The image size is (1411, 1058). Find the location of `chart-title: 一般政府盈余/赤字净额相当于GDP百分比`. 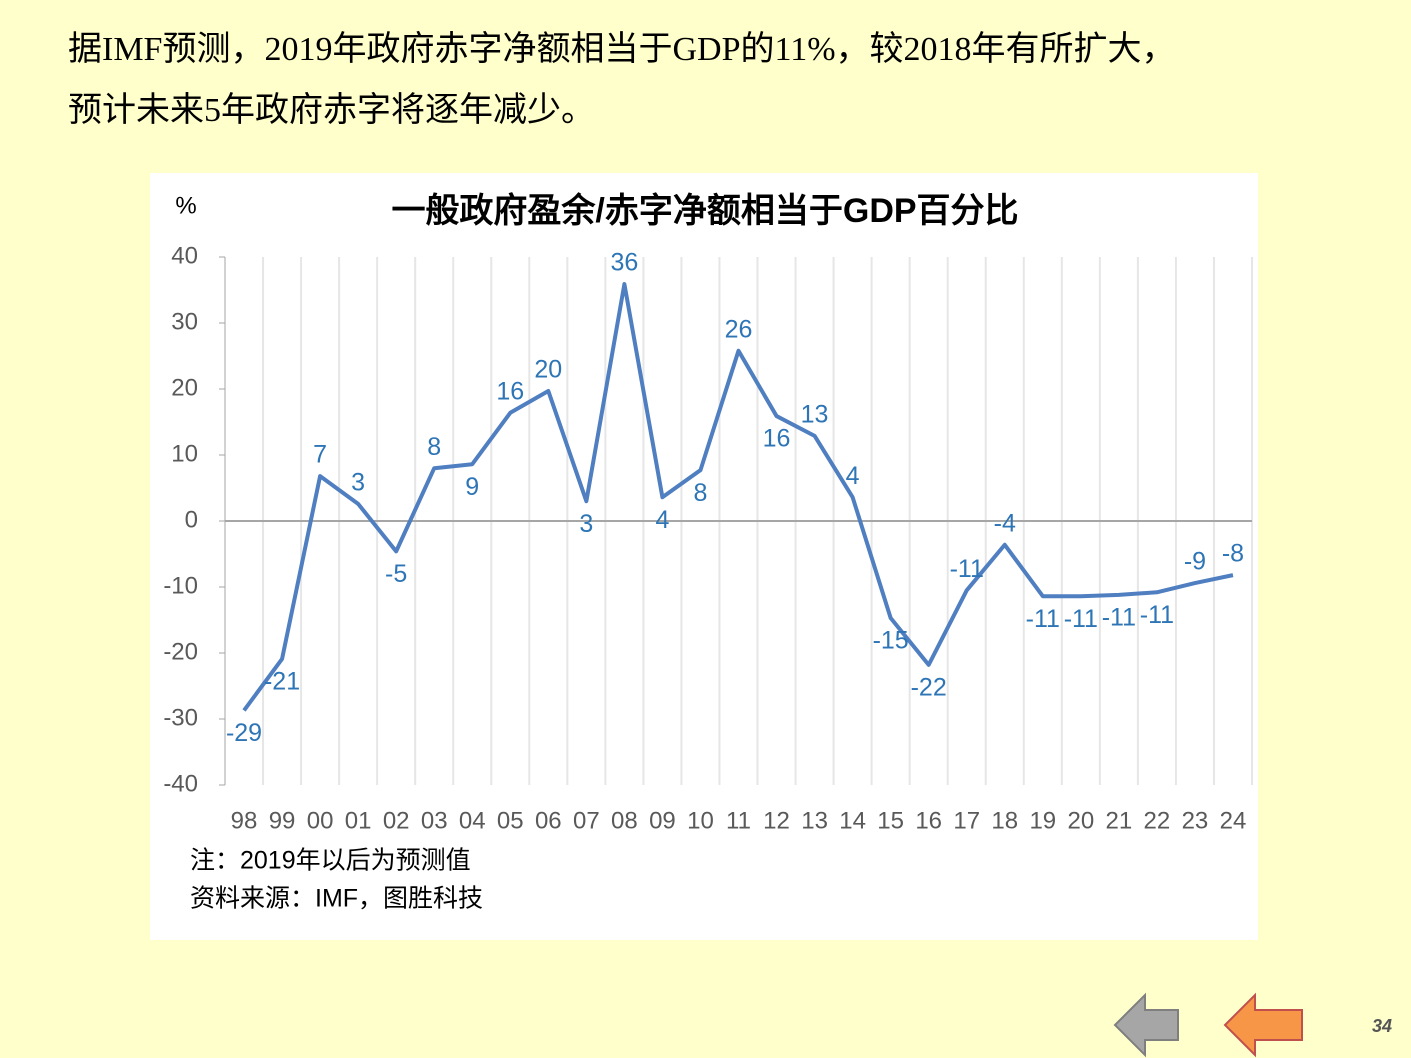

chart-title: 一般政府盈余/赤字净额相当于GDP百分比 is located at coordinates (704, 210).